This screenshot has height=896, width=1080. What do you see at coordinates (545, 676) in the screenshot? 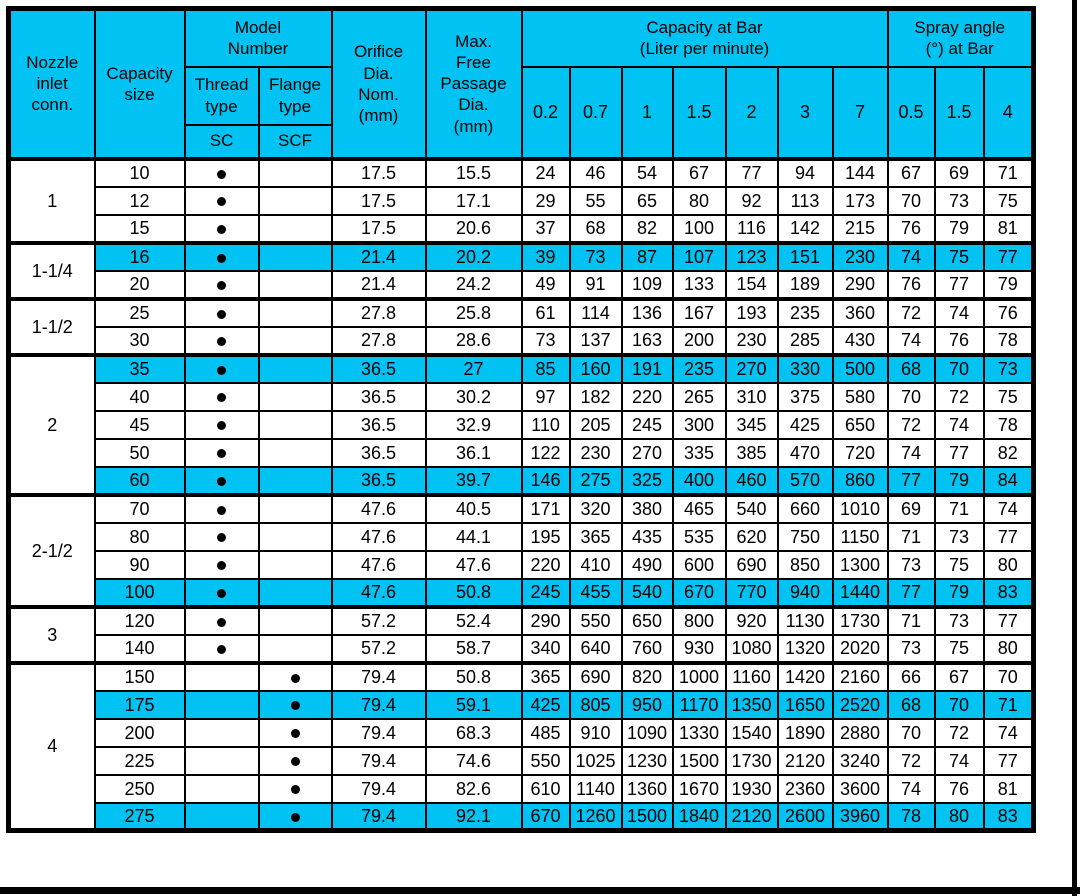
I see `capacity-value-cell: 365` at bounding box center [545, 676].